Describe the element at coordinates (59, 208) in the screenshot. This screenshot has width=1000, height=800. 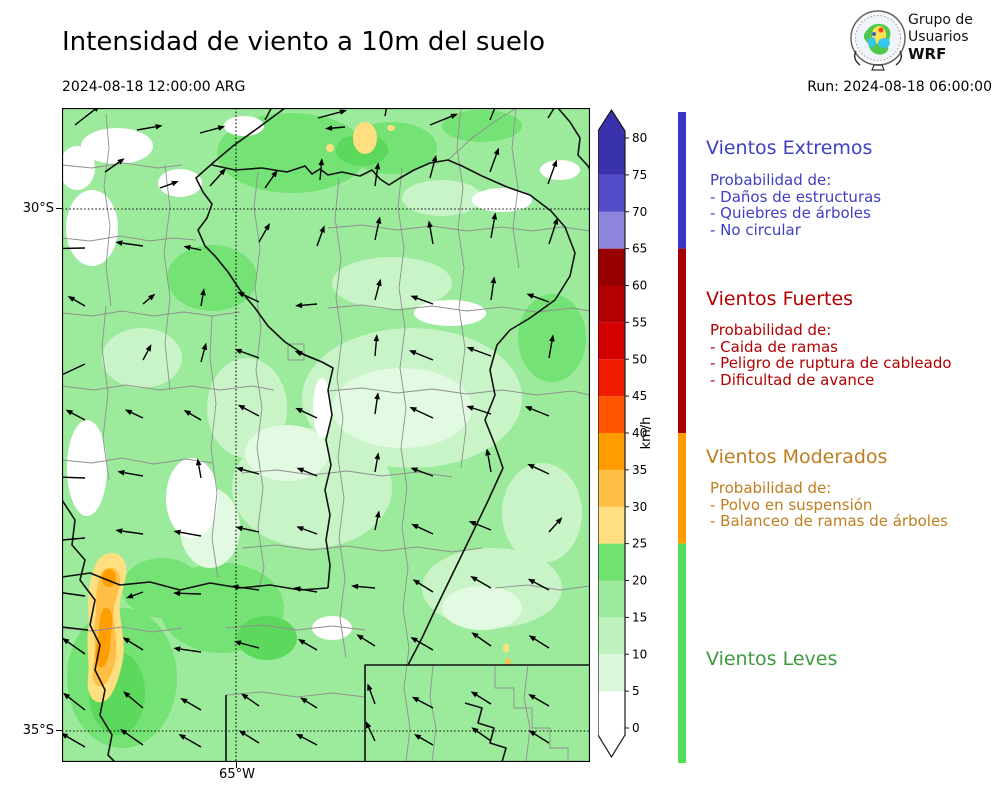
I see `y-tickmark-30s` at that location.